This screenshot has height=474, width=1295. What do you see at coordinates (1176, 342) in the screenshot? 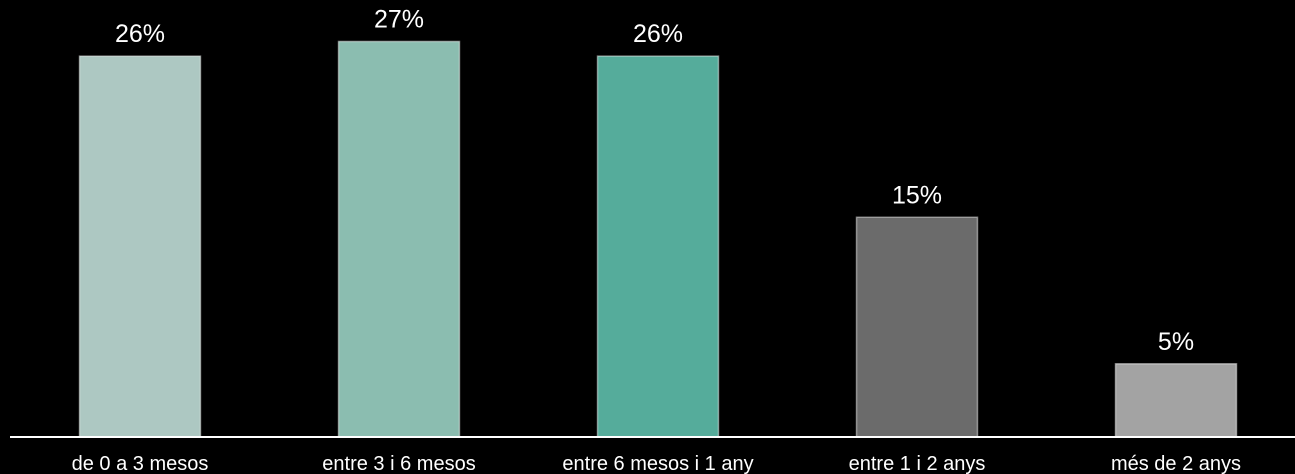
I see `value-label-5: 5%` at bounding box center [1176, 342].